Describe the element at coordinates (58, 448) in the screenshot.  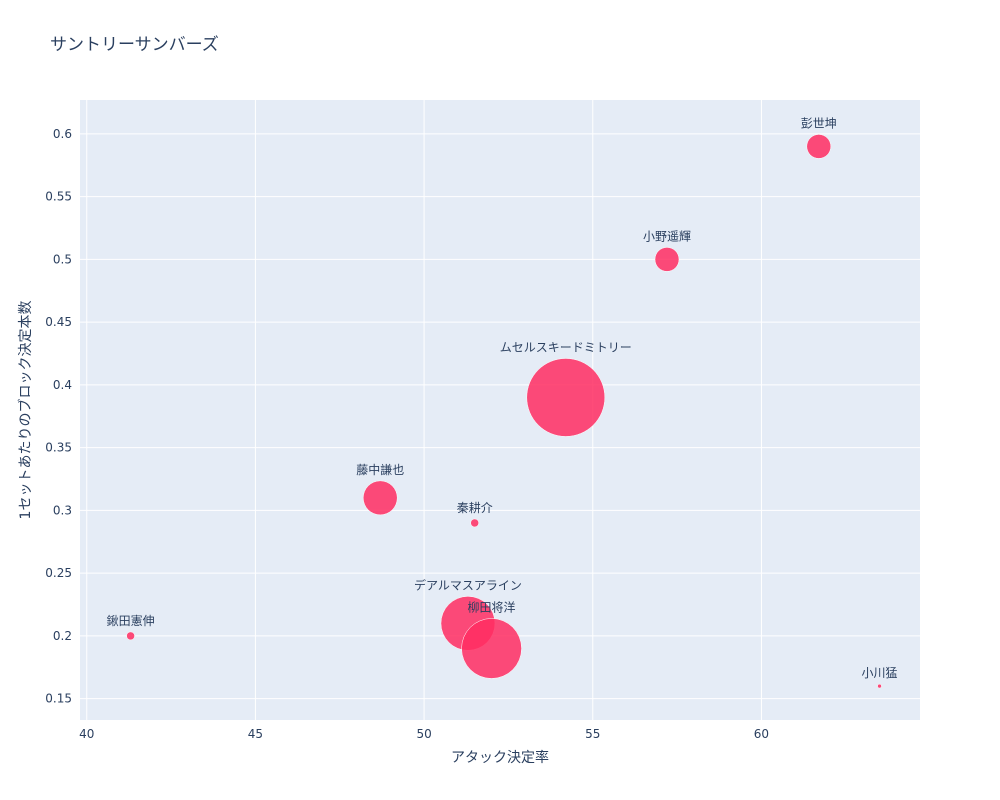
I see `y-tick-label: 0.35` at that location.